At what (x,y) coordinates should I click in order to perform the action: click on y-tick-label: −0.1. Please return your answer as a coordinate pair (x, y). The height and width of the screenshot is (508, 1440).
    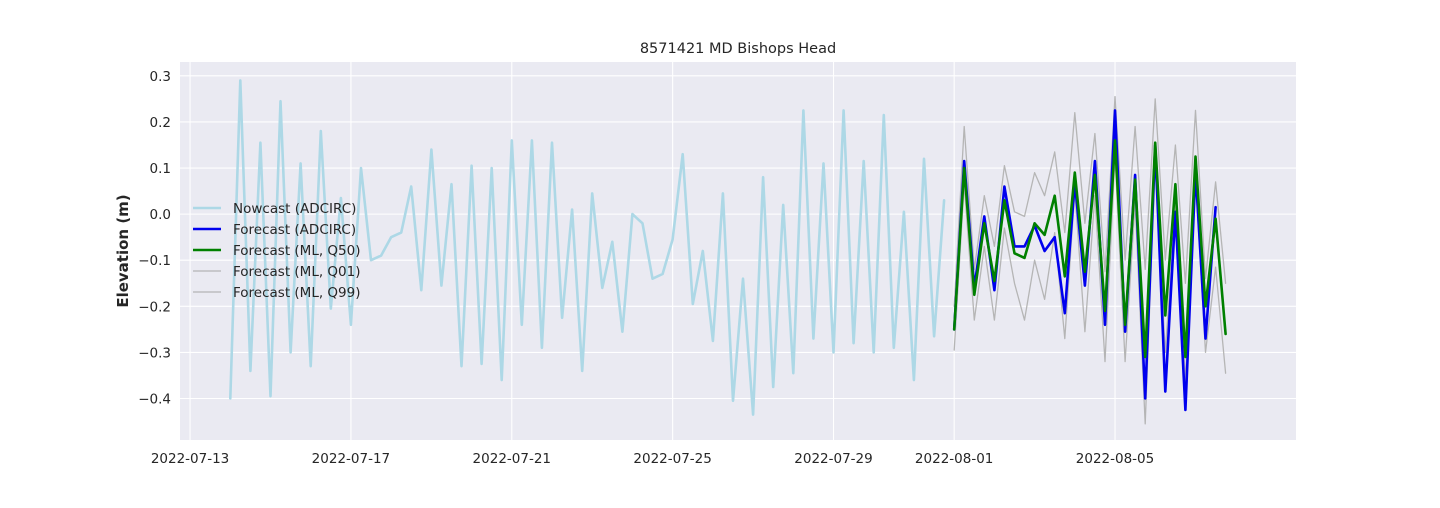
    Looking at the image, I should click on (154, 261).